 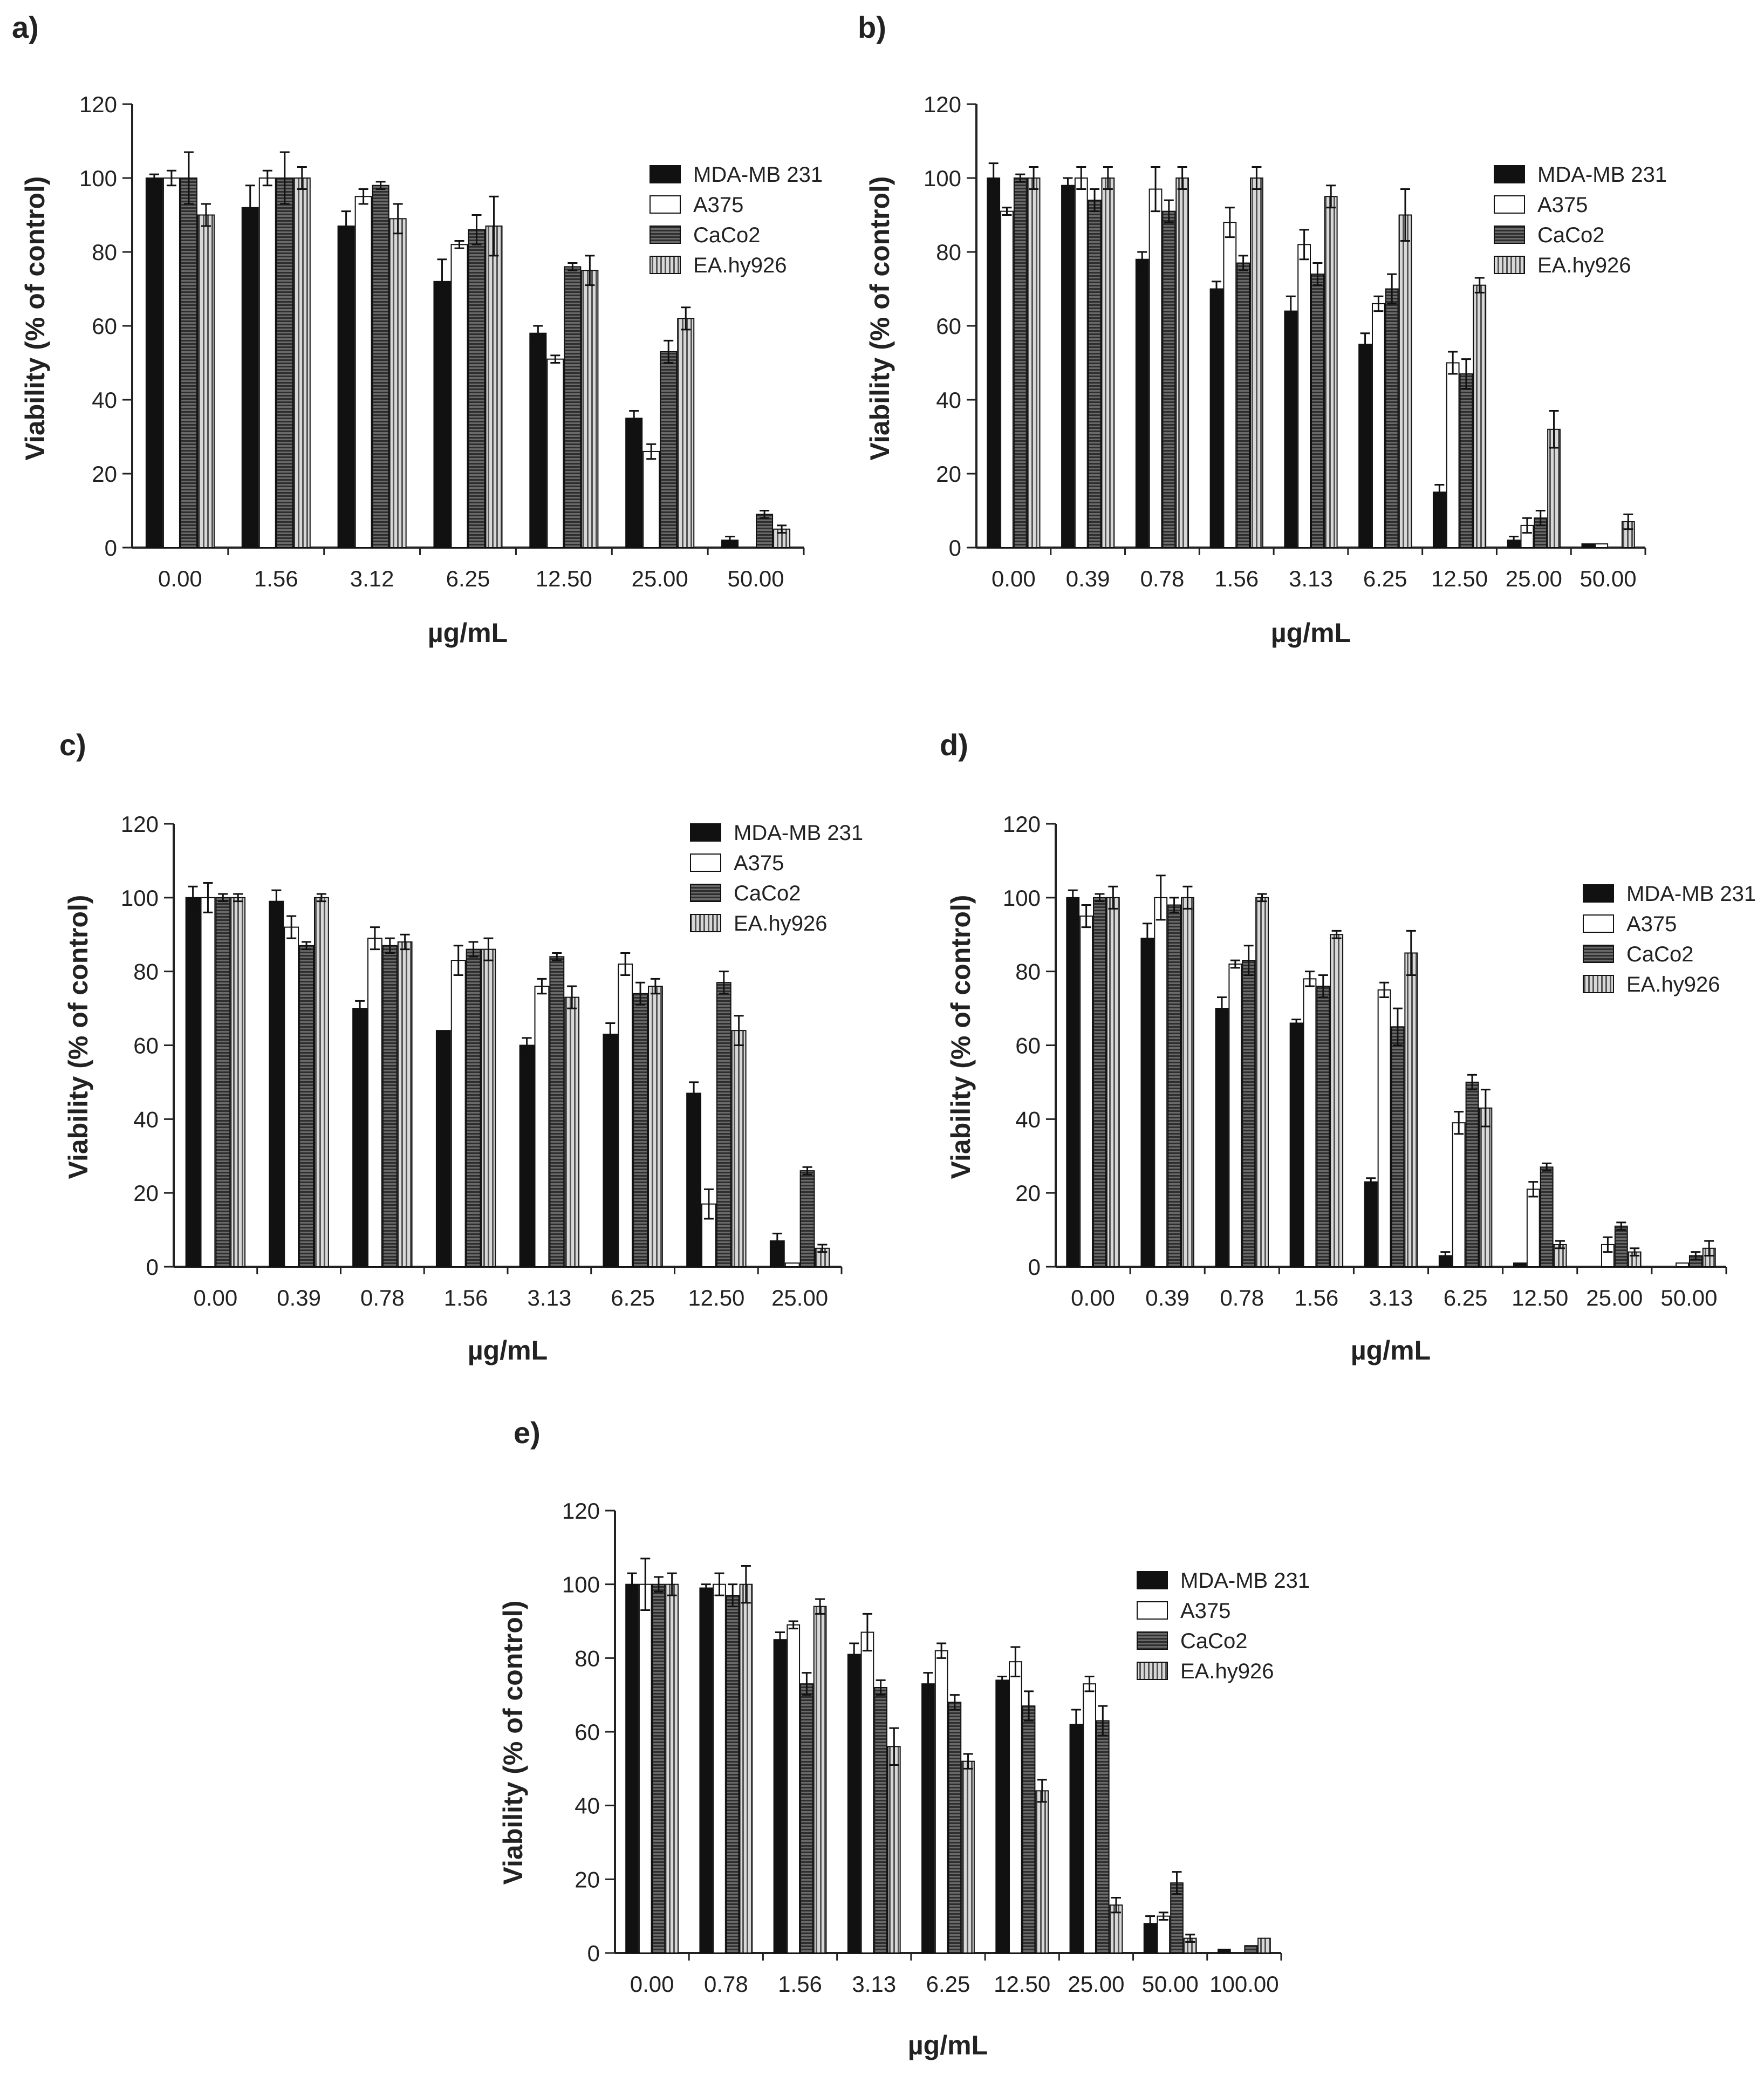 What do you see at coordinates (948, 400) in the screenshot?
I see `y-tick-label: 40` at bounding box center [948, 400].